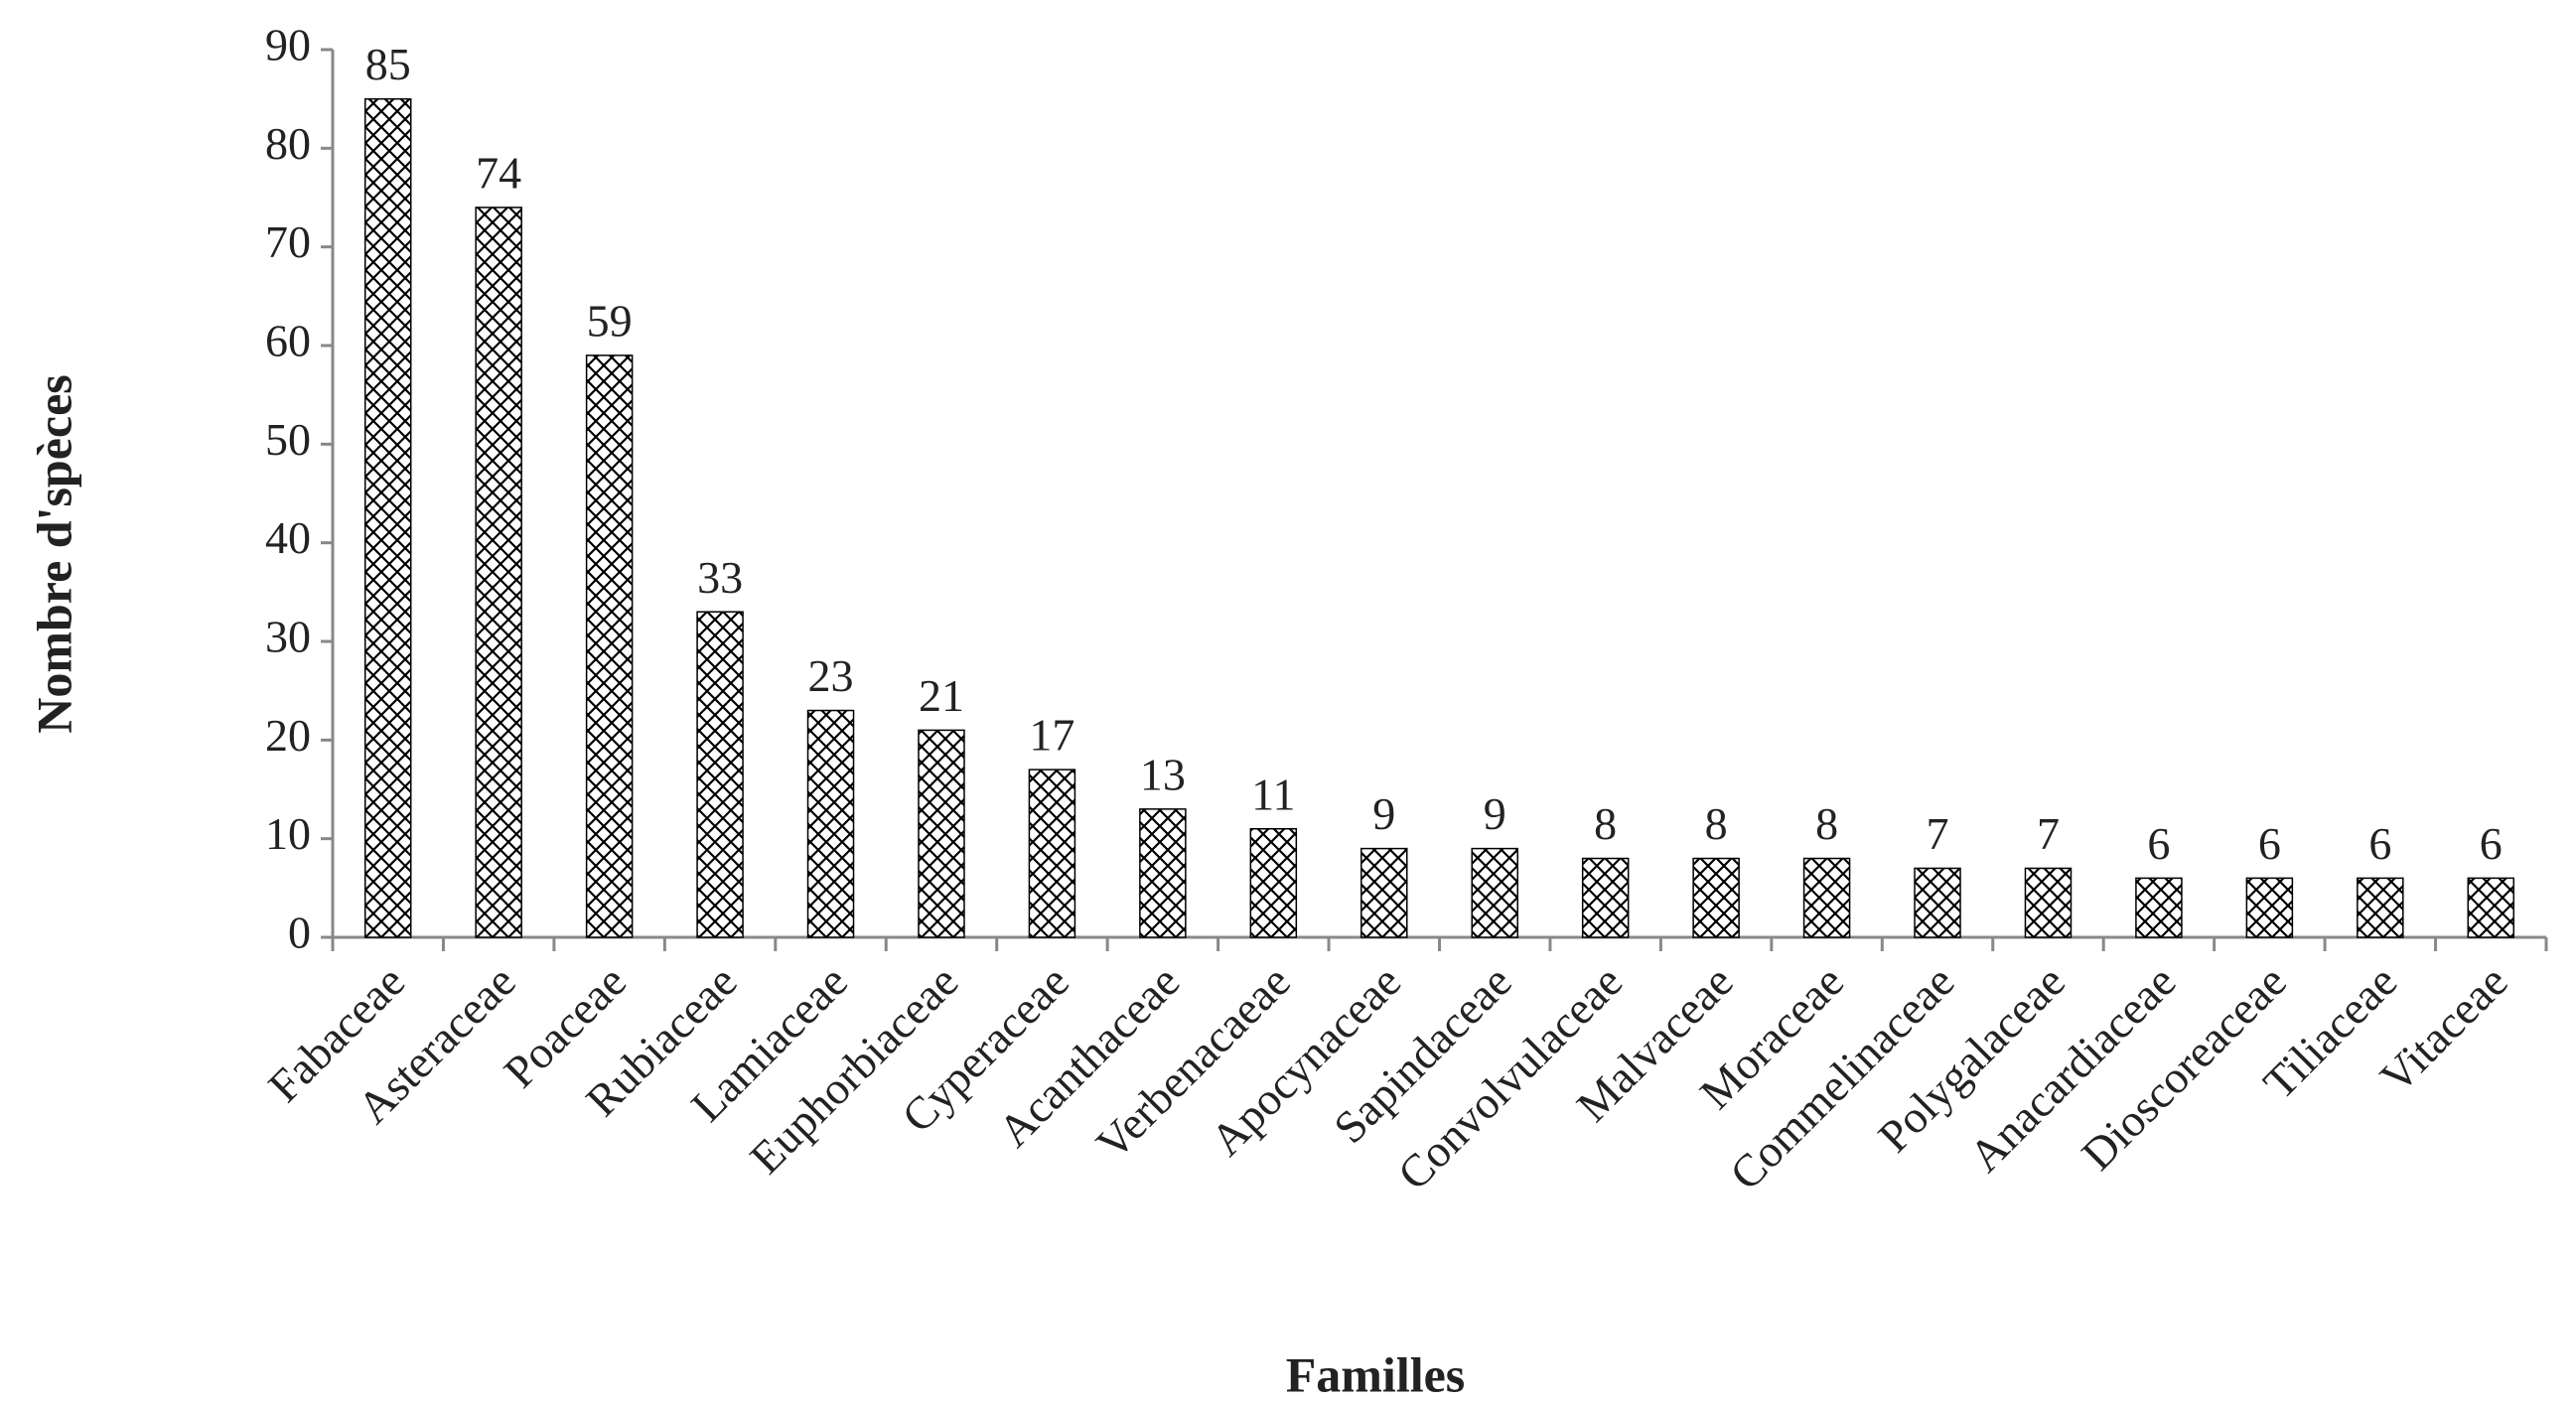  What do you see at coordinates (1376, 1374) in the screenshot?
I see `x-axis-title: Familles` at bounding box center [1376, 1374].